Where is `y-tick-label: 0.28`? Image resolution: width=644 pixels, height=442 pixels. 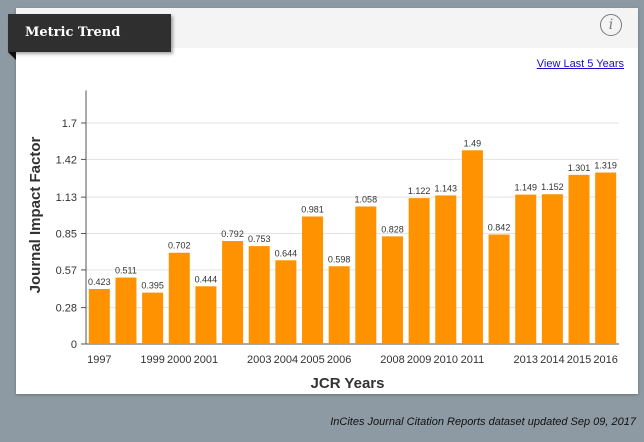
y-tick-label: 0.28 is located at coordinates (66, 309).